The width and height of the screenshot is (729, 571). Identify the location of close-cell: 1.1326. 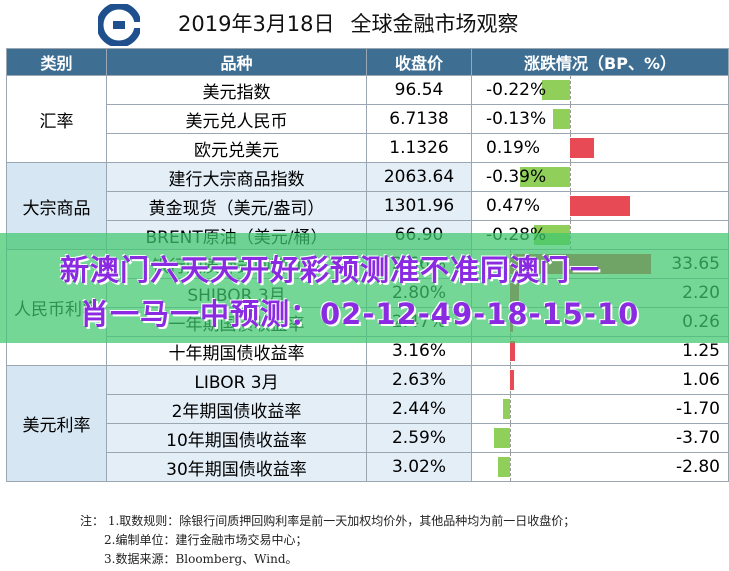
(419, 148).